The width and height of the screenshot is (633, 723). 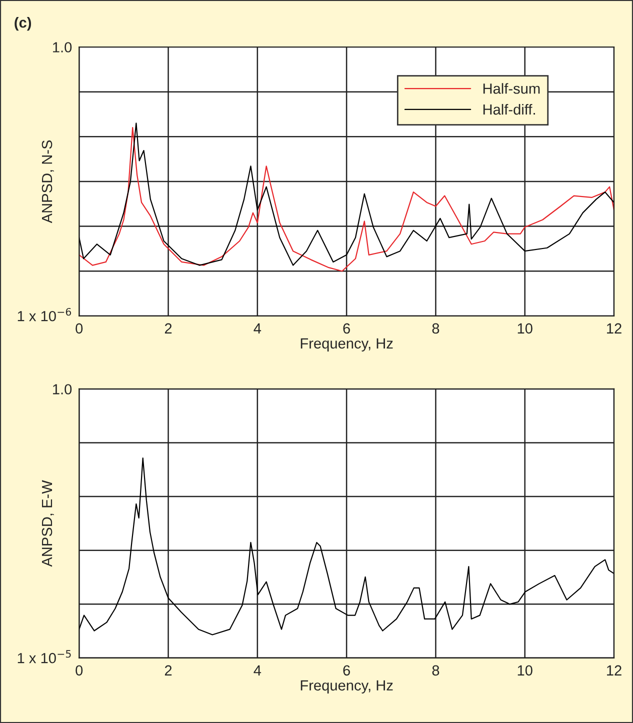 I want to click on y-axis-title: ANPSD, N-S, so click(x=48, y=182).